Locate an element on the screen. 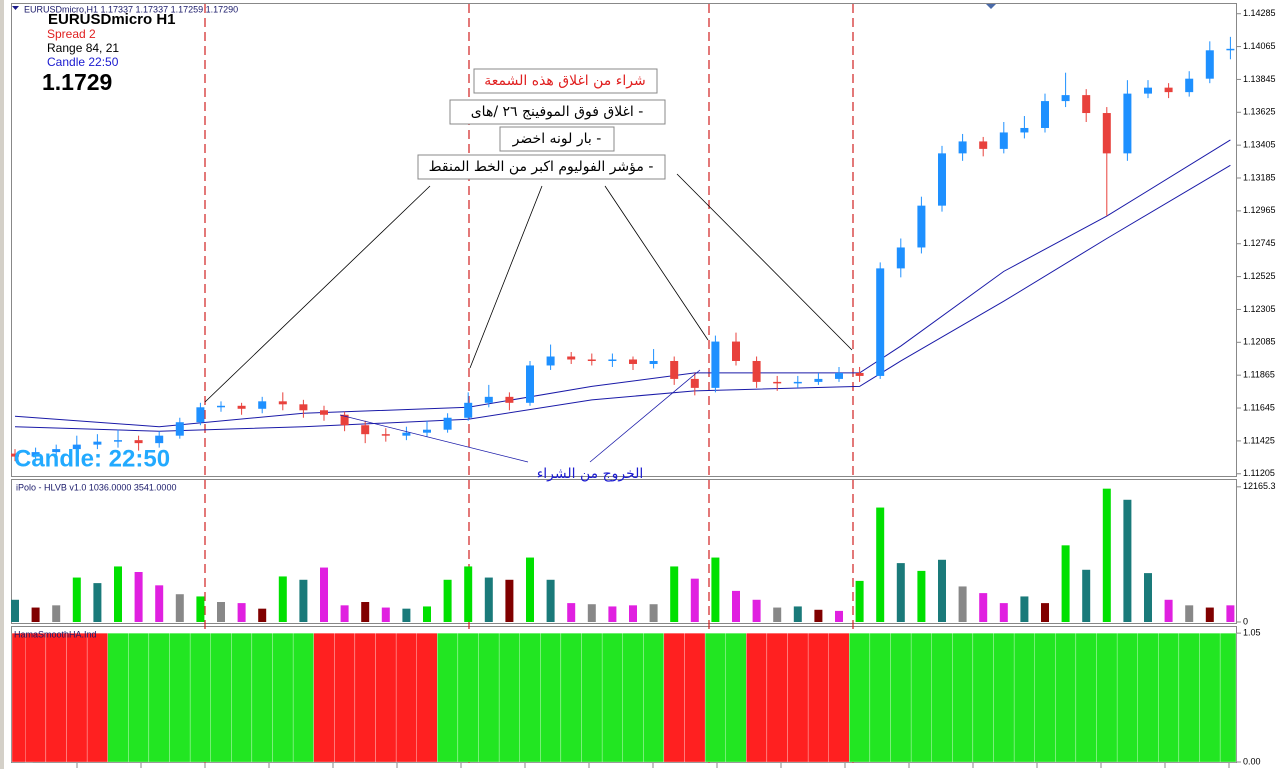  y-tick-label: 1.12525 is located at coordinates (1259, 276).